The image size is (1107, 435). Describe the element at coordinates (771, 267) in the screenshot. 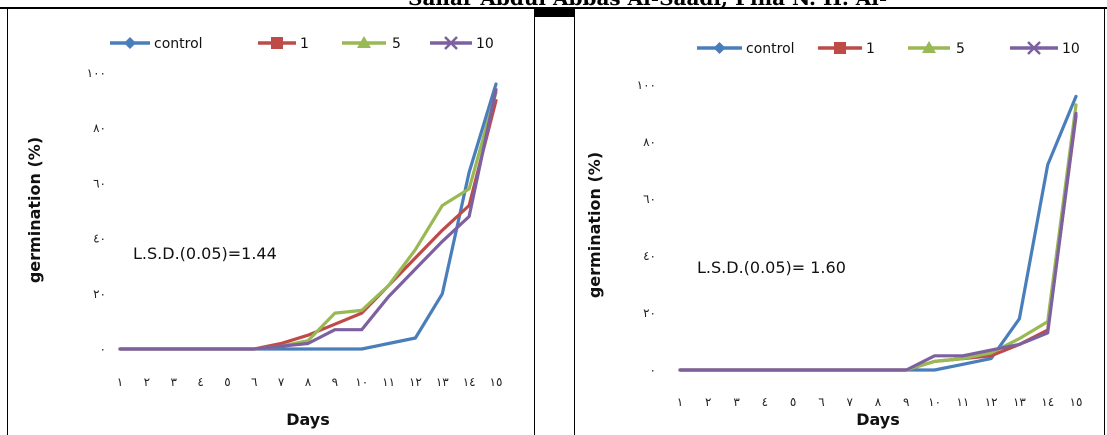

I see `lsd-annotation: L.S.D.(0.05)= 1.60` at that location.